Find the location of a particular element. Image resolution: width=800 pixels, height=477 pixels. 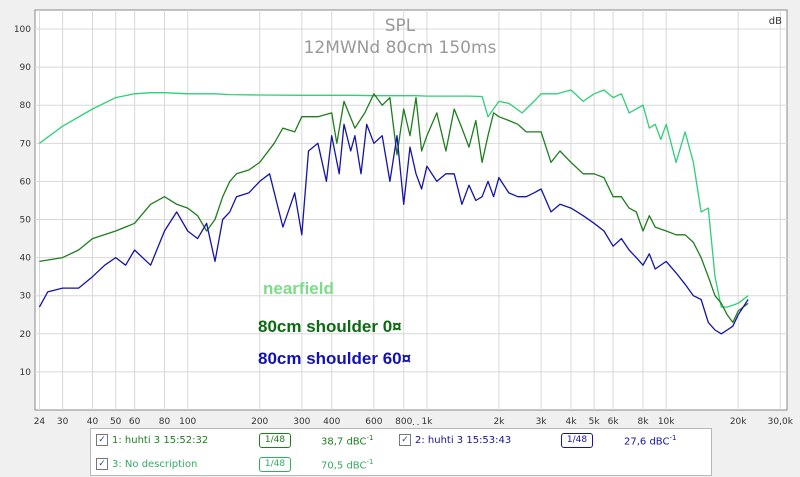

legend-checkbox-1: ✓ is located at coordinates (102, 440).